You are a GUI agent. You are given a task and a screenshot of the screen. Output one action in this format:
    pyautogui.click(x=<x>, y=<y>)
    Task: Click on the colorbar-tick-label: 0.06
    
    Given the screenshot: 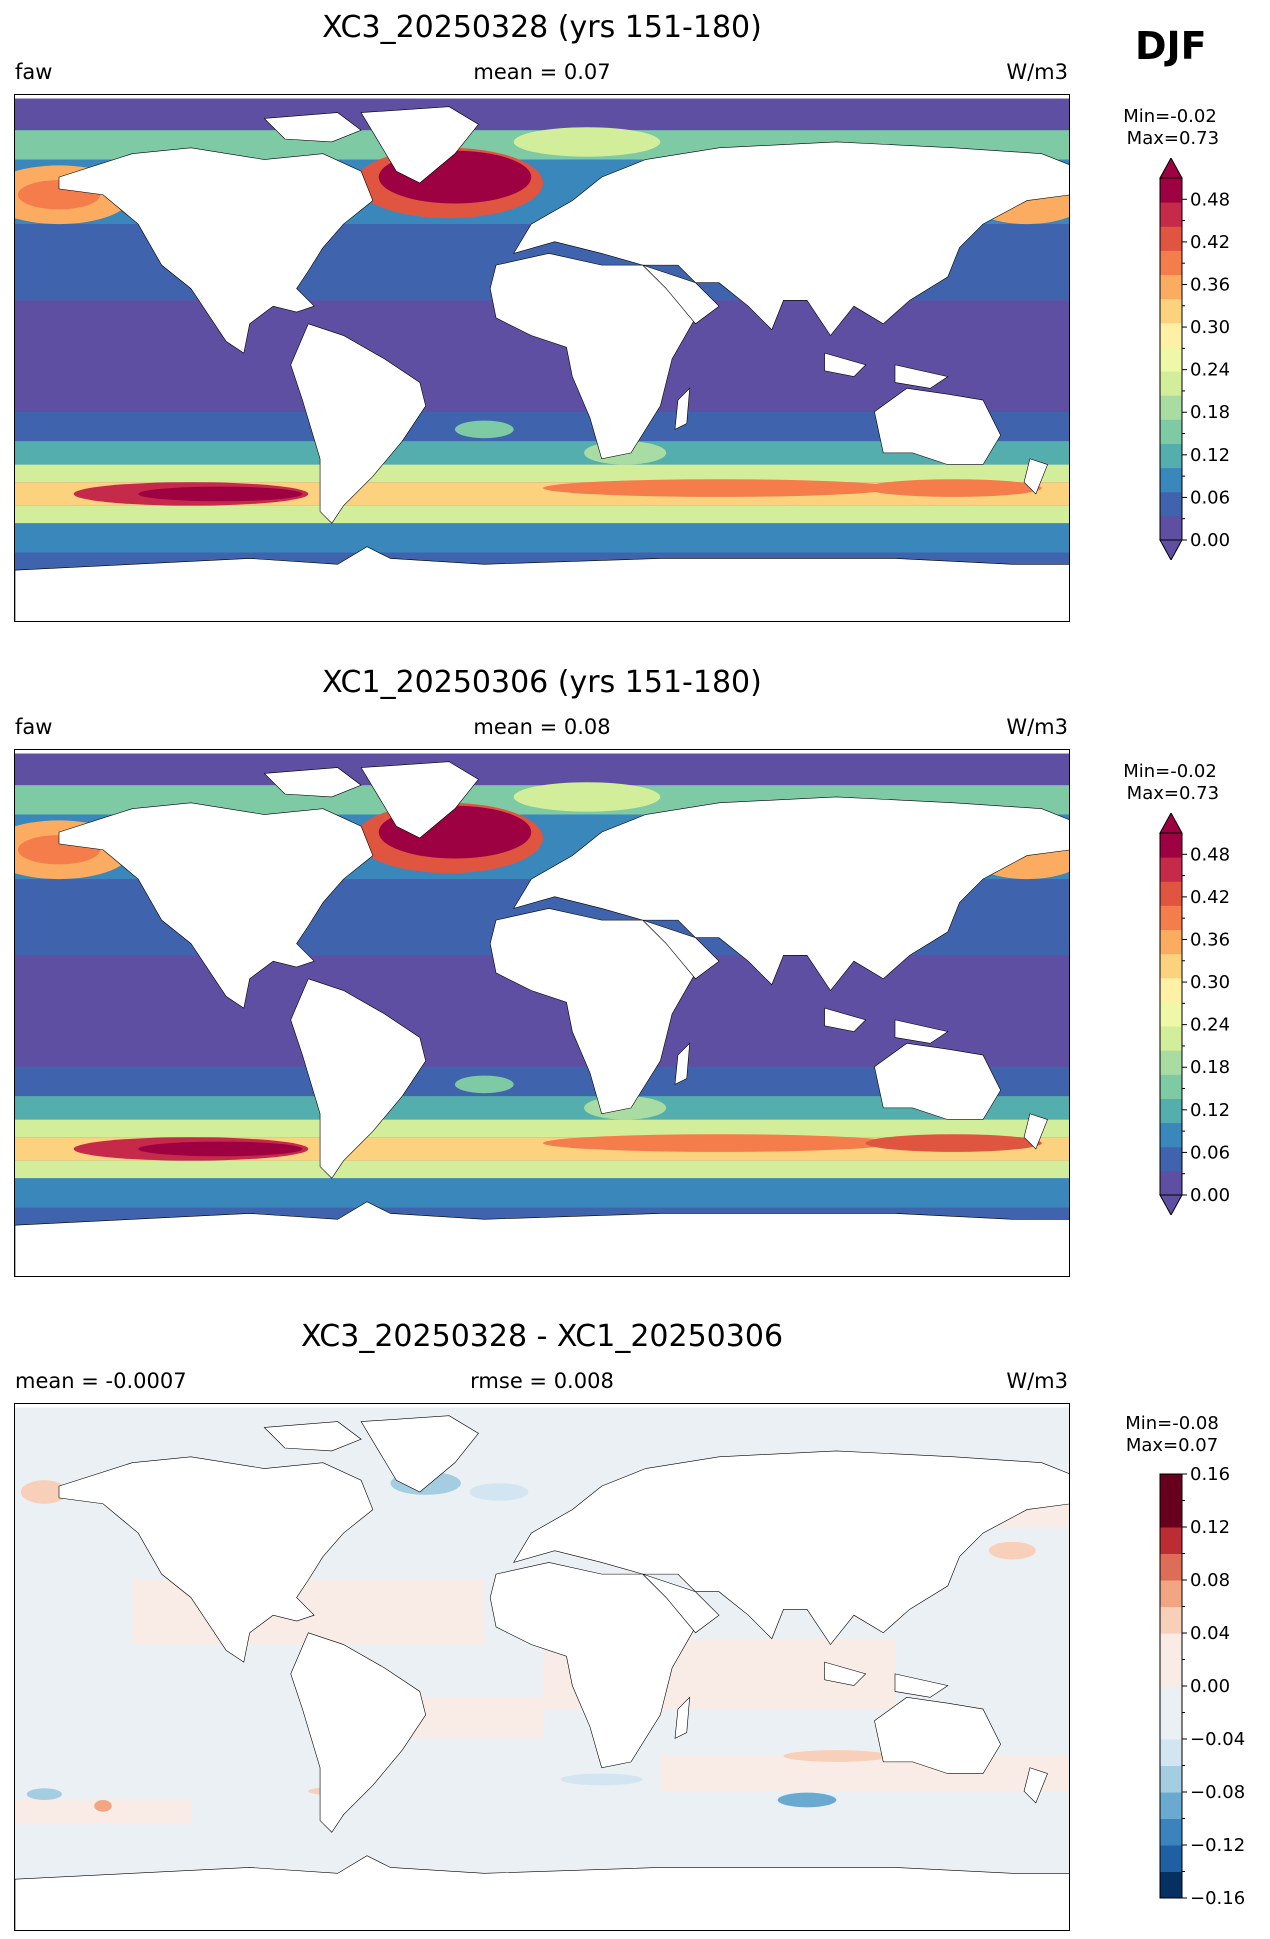 What is the action you would take?
    pyautogui.click(x=1210, y=1152)
    